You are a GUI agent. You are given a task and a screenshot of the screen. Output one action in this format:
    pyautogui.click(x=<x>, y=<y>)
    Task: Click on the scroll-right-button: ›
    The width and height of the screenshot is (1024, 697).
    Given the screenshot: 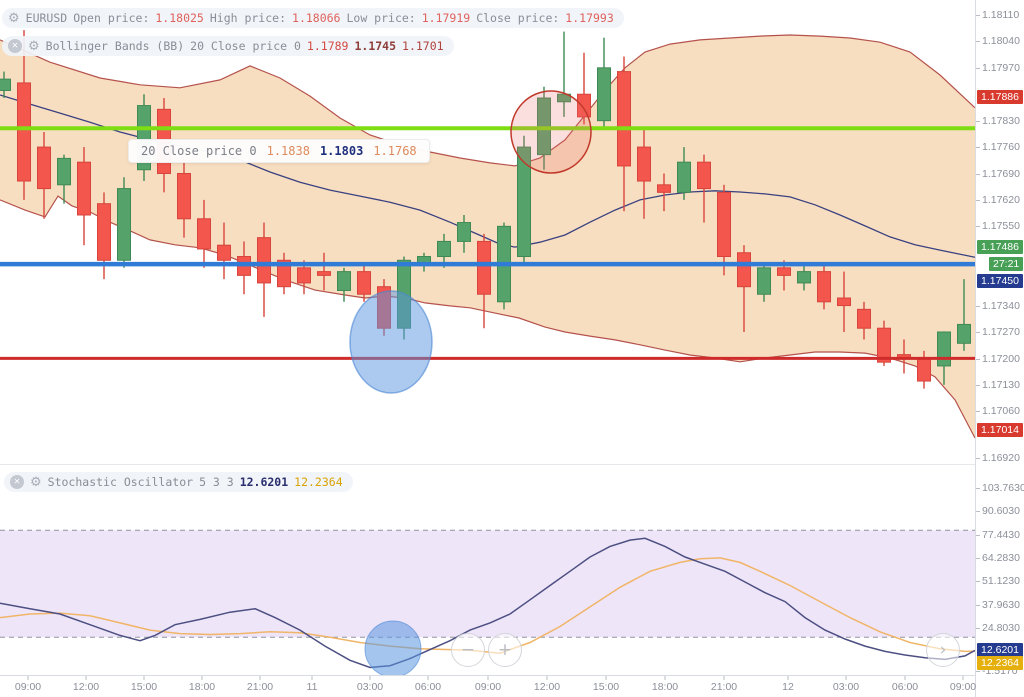 What is the action you would take?
    pyautogui.click(x=943, y=650)
    